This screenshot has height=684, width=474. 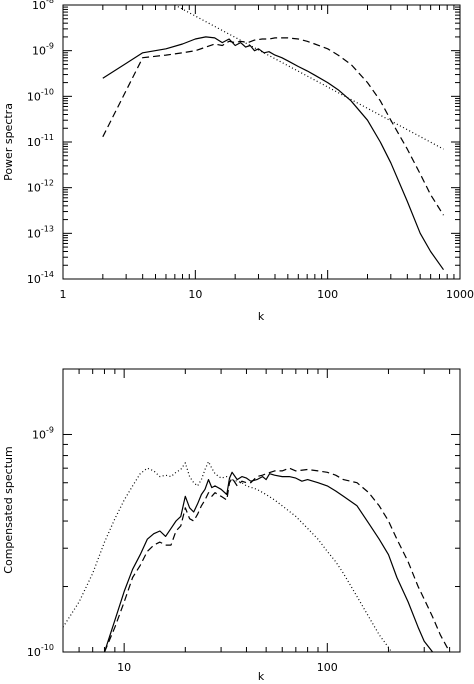 I want to click on y-axis-label: Power spectra, so click(x=8, y=142).